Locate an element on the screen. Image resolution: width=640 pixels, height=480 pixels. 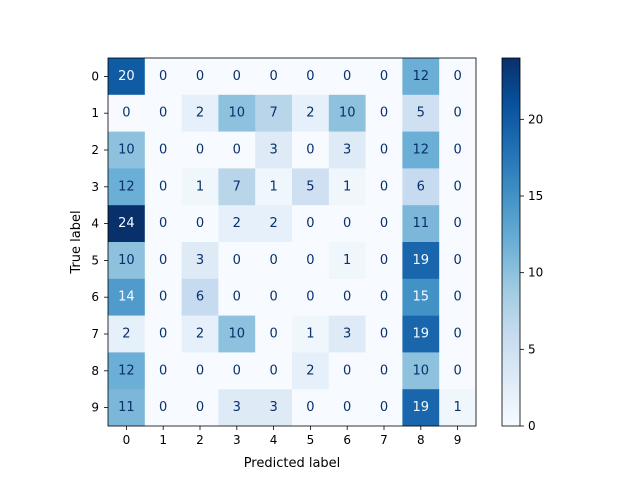
cell-value-label: 19 is located at coordinates (421, 334).